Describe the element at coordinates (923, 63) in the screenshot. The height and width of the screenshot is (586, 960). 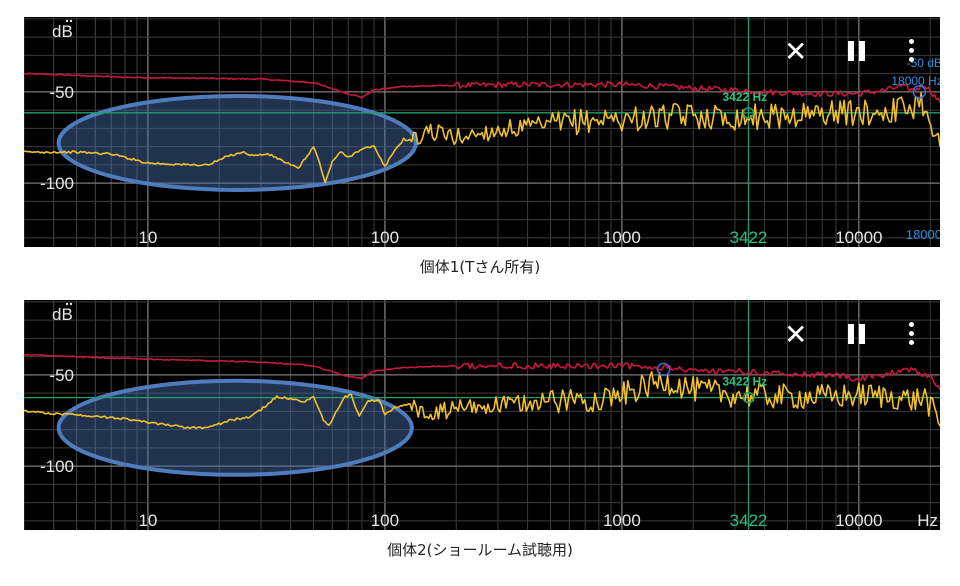
I see `marker-level-readout: -50 dB` at that location.